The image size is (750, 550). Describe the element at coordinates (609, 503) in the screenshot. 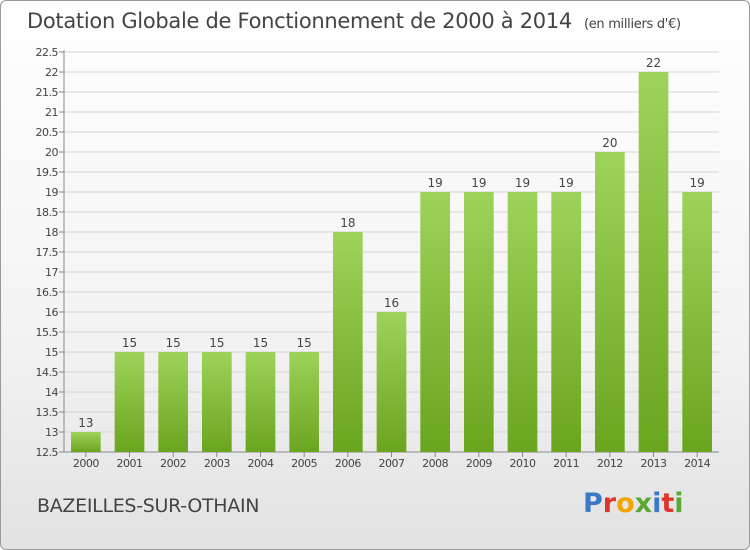

I see `logo-letter: r` at that location.